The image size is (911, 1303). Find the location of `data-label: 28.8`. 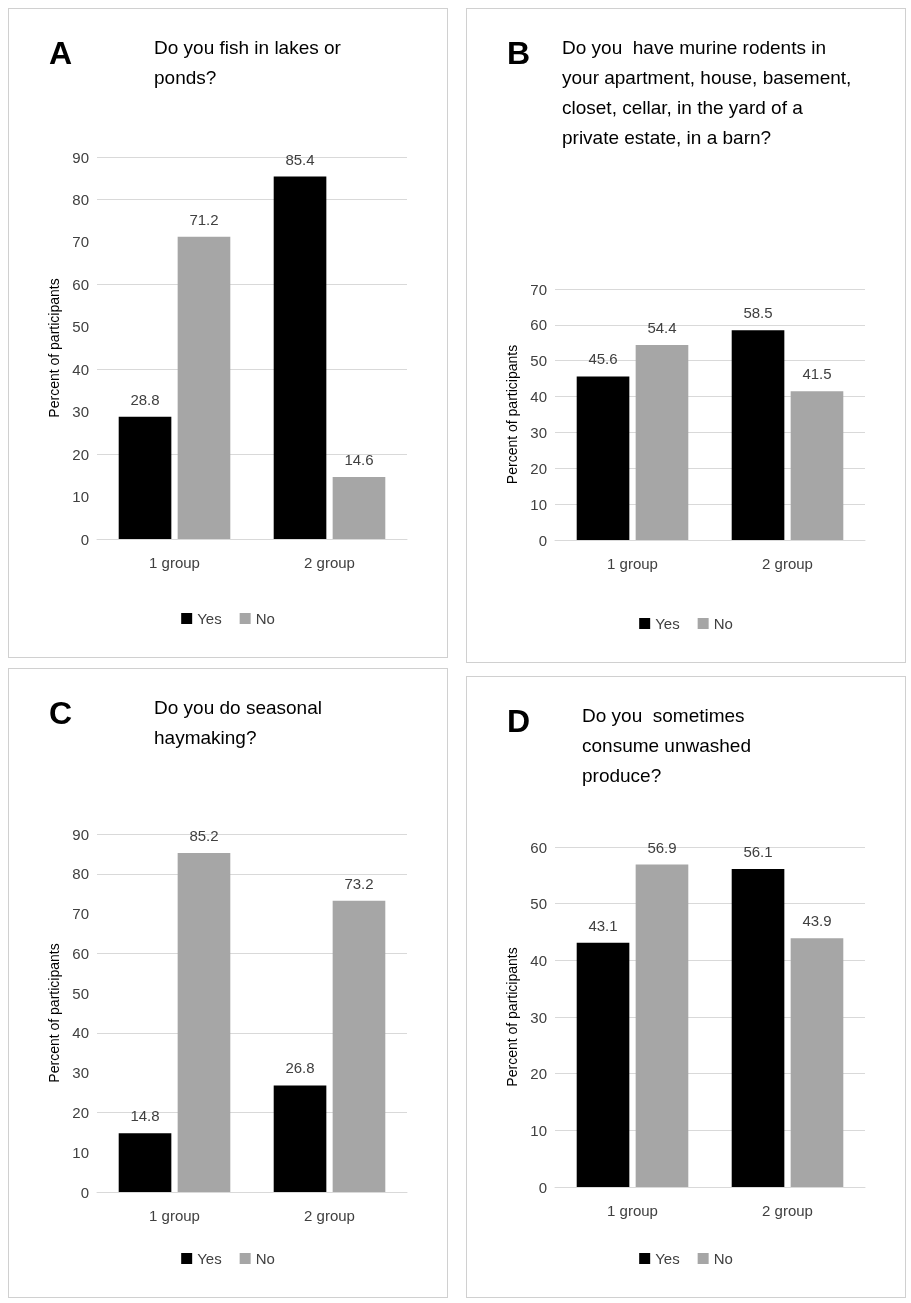

data-label: 28.8 is located at coordinates (145, 399).